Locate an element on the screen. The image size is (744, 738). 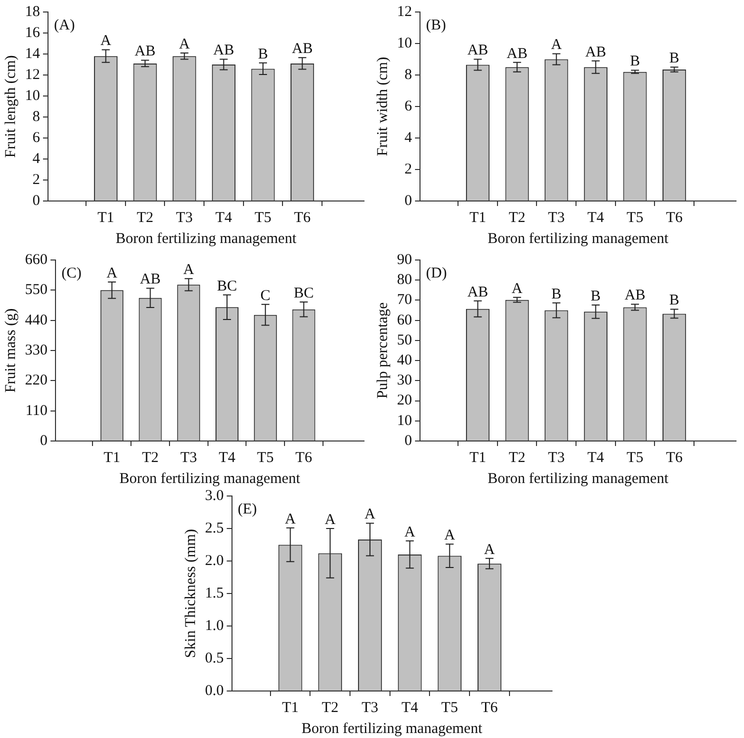
text: (A) is located at coordinates (64, 25).